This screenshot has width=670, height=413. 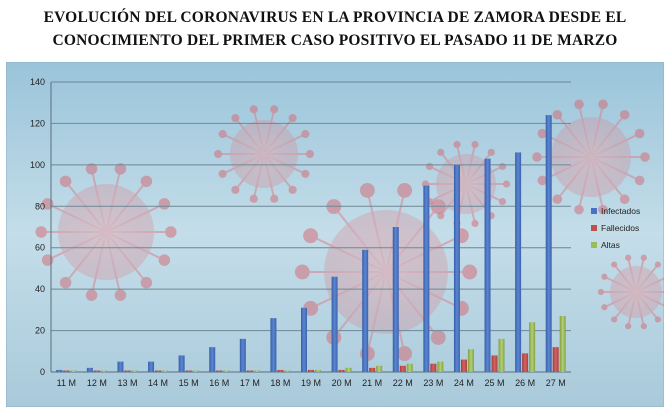 I want to click on y-tick-label: 120, so click(x=37, y=123).